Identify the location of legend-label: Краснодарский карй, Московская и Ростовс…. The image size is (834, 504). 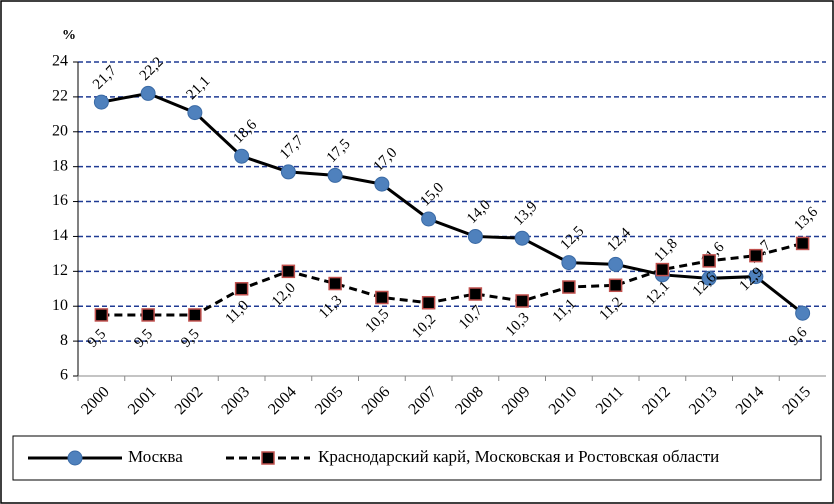
(518, 456).